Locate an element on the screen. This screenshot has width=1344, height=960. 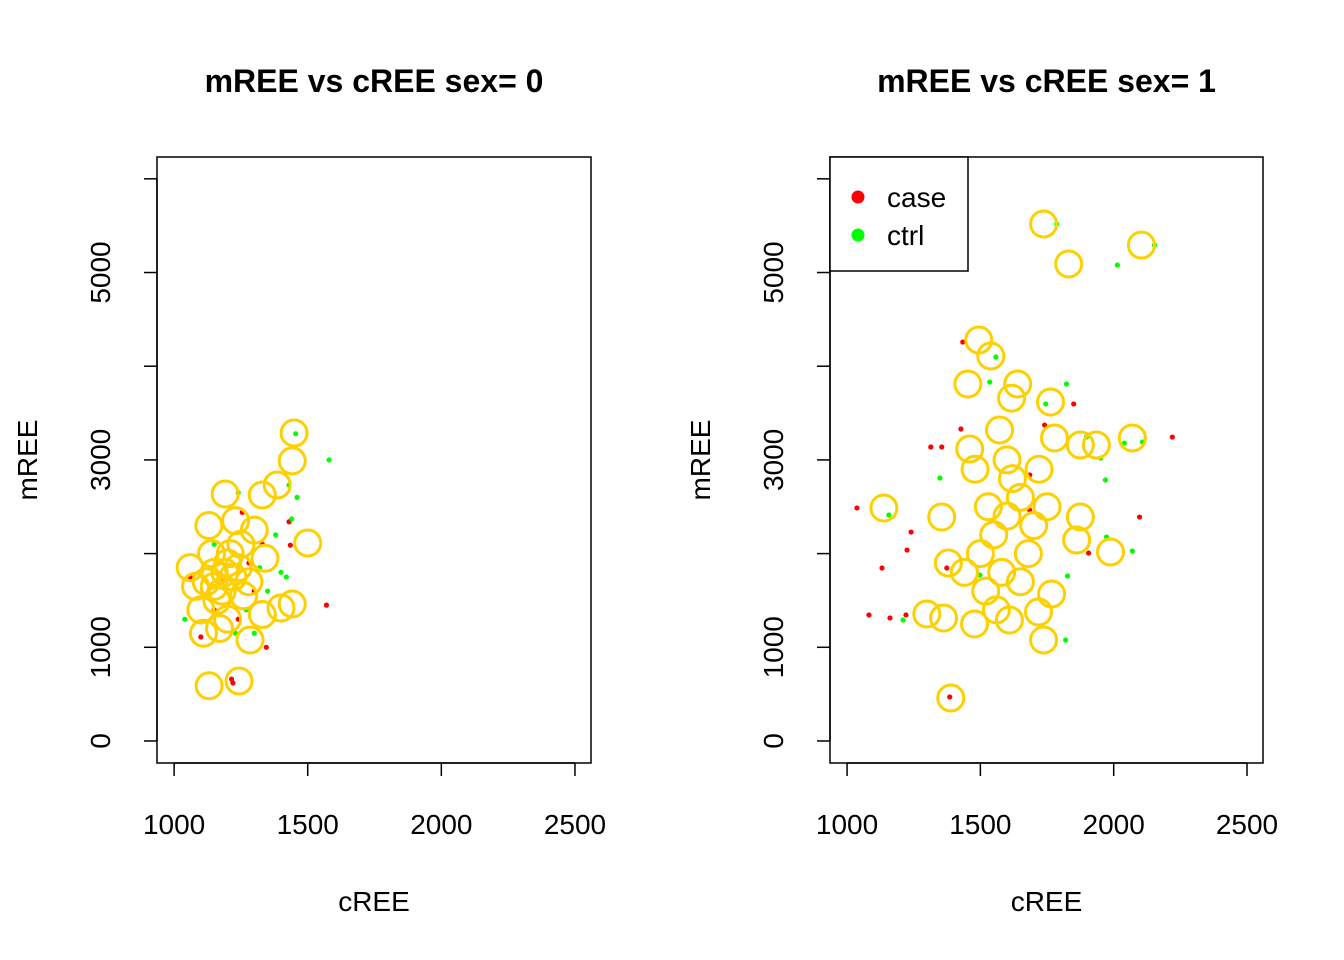
legend-label: case is located at coordinates (916, 197).